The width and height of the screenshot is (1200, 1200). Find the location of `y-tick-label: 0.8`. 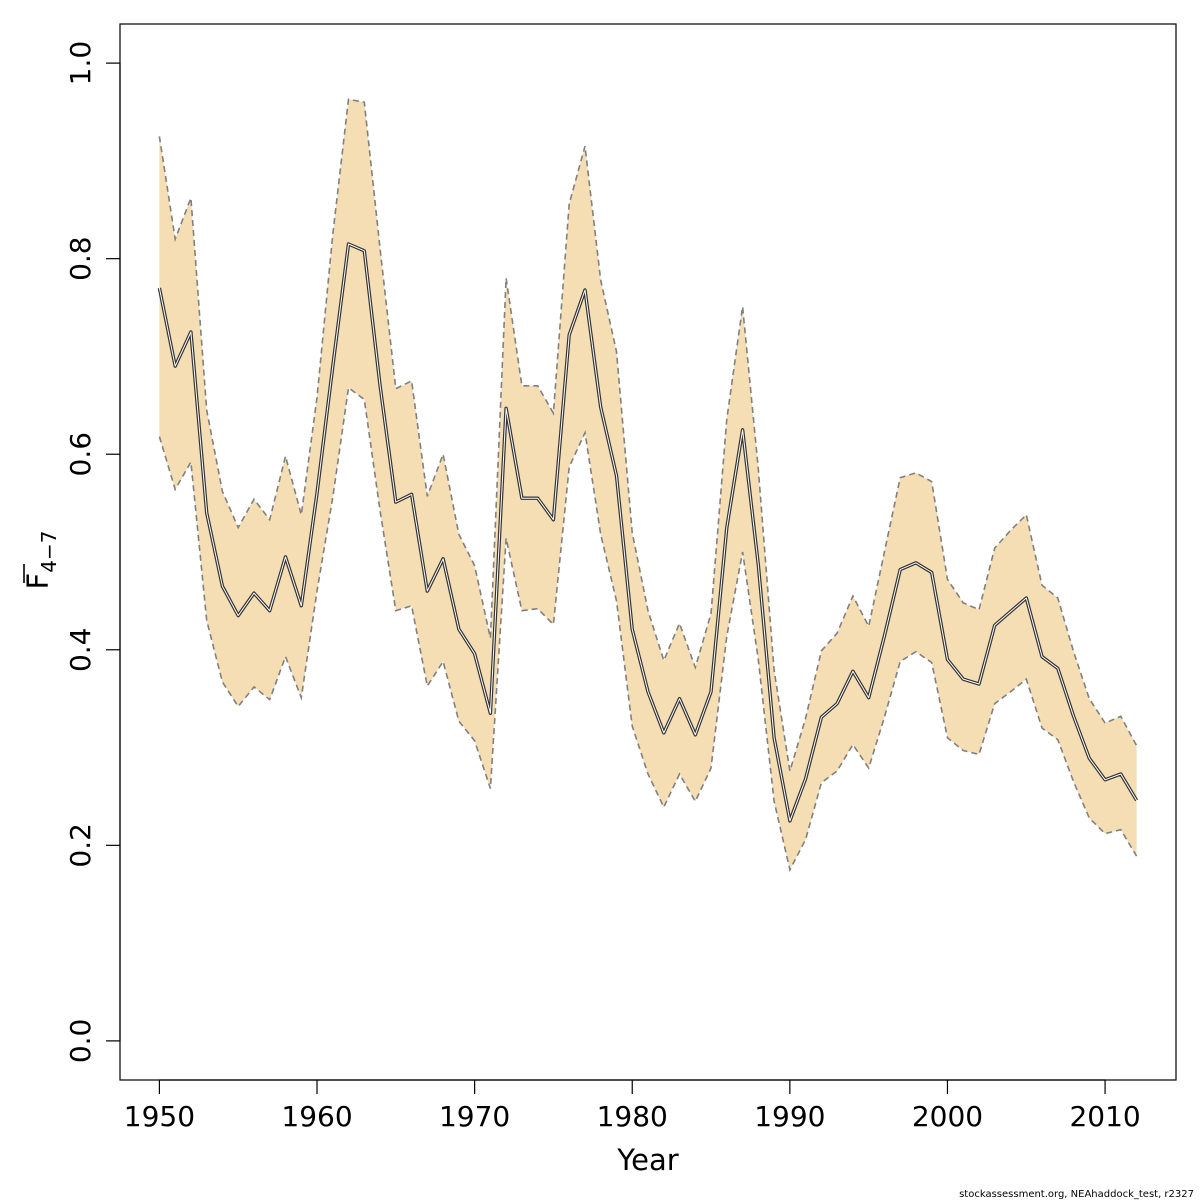

y-tick-label: 0.8 is located at coordinates (80, 258).